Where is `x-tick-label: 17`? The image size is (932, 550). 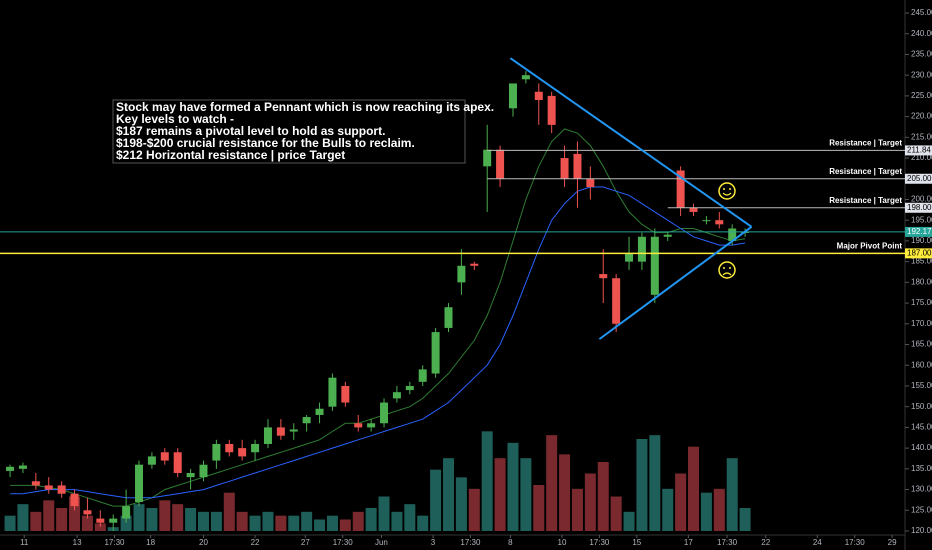 x-tick-label: 17 is located at coordinates (688, 542).